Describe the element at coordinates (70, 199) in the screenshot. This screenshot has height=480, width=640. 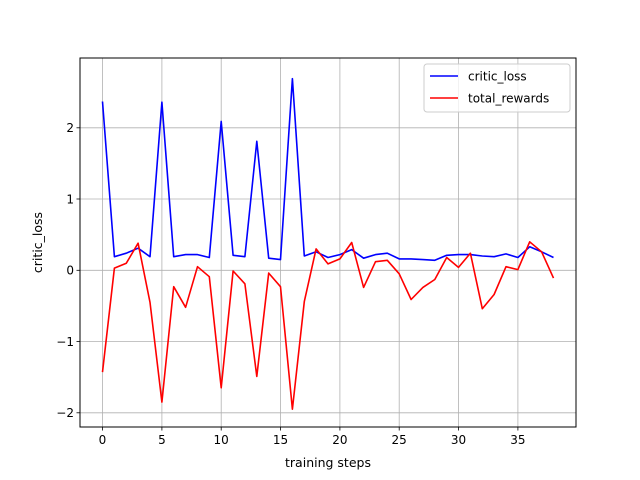
I see `y-tick-label: 1` at that location.